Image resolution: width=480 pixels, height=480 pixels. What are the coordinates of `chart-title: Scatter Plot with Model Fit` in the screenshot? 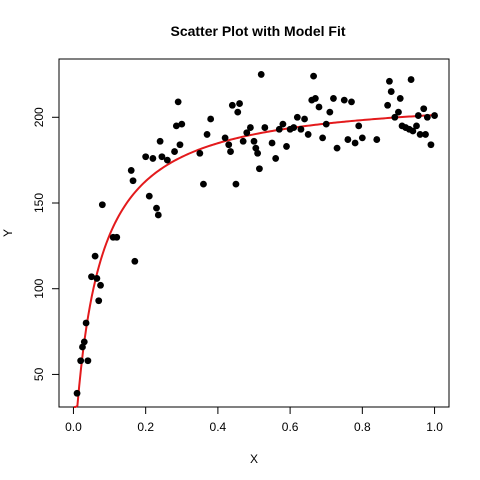 It's located at (257, 31).